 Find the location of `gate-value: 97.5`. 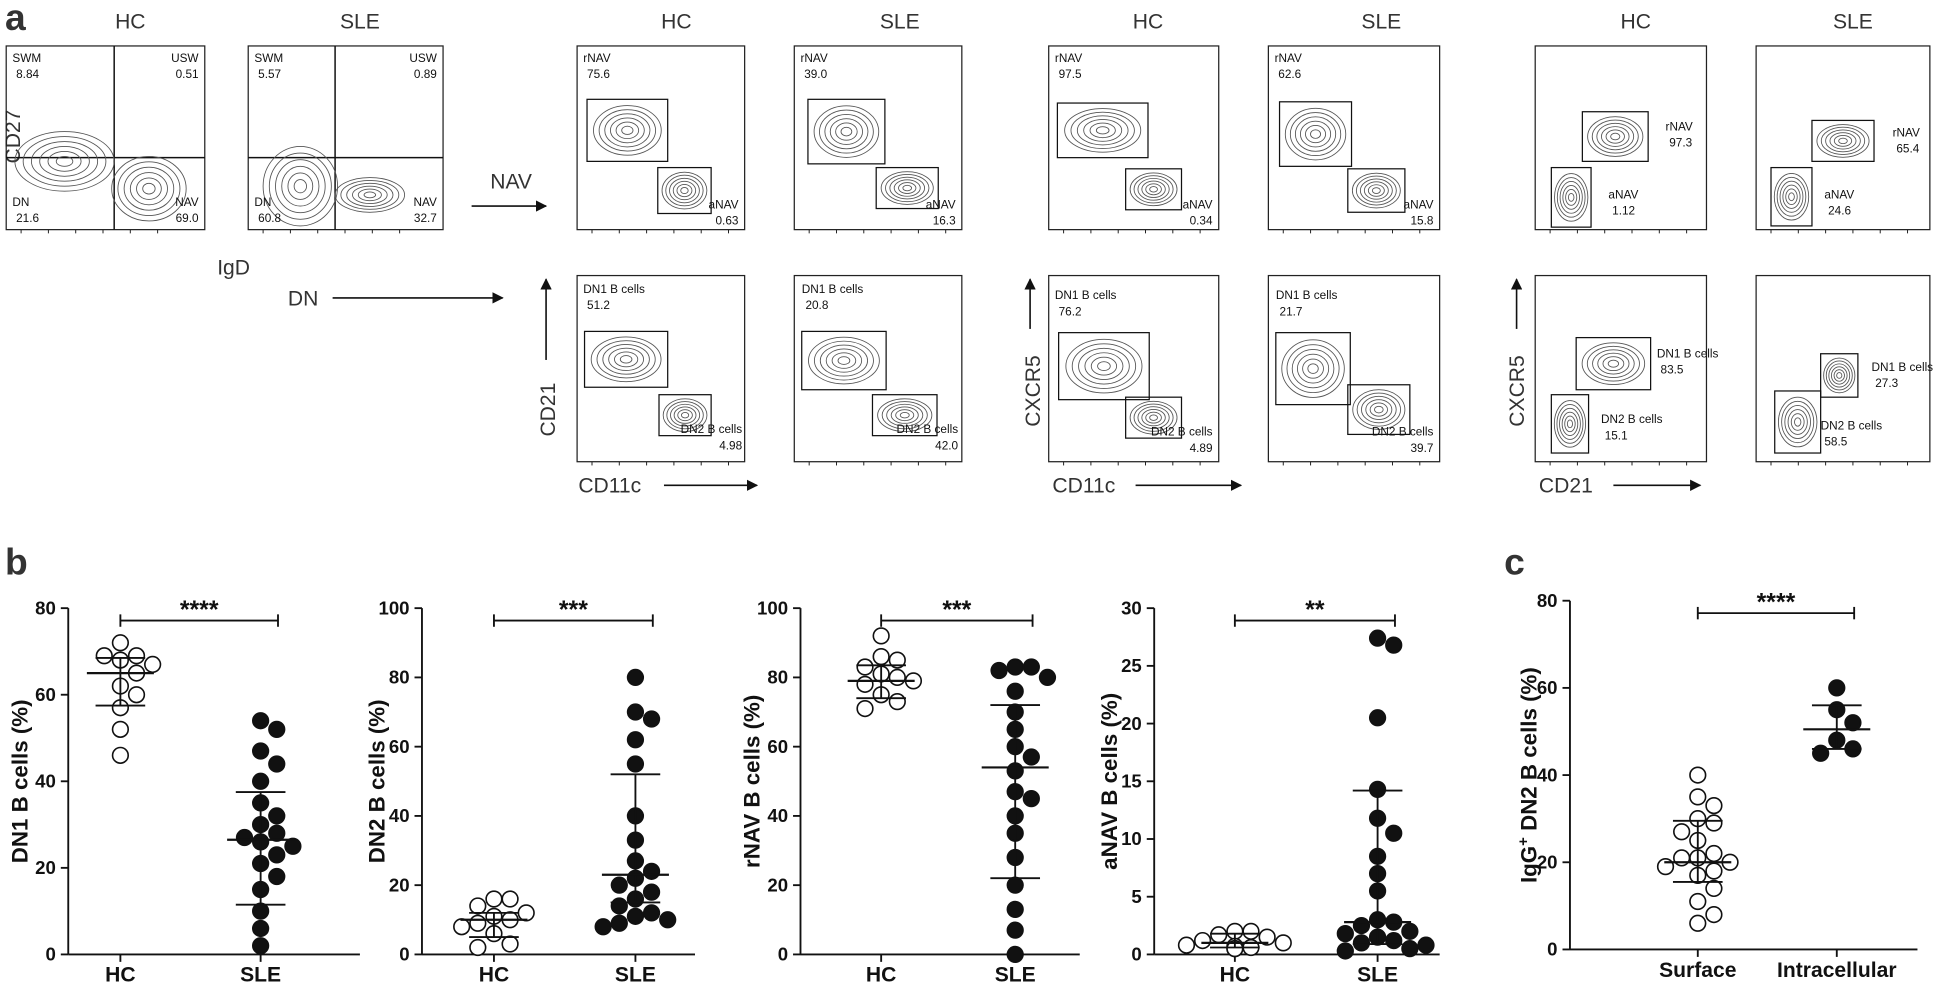

gate-value: 97.5 is located at coordinates (1070, 74).